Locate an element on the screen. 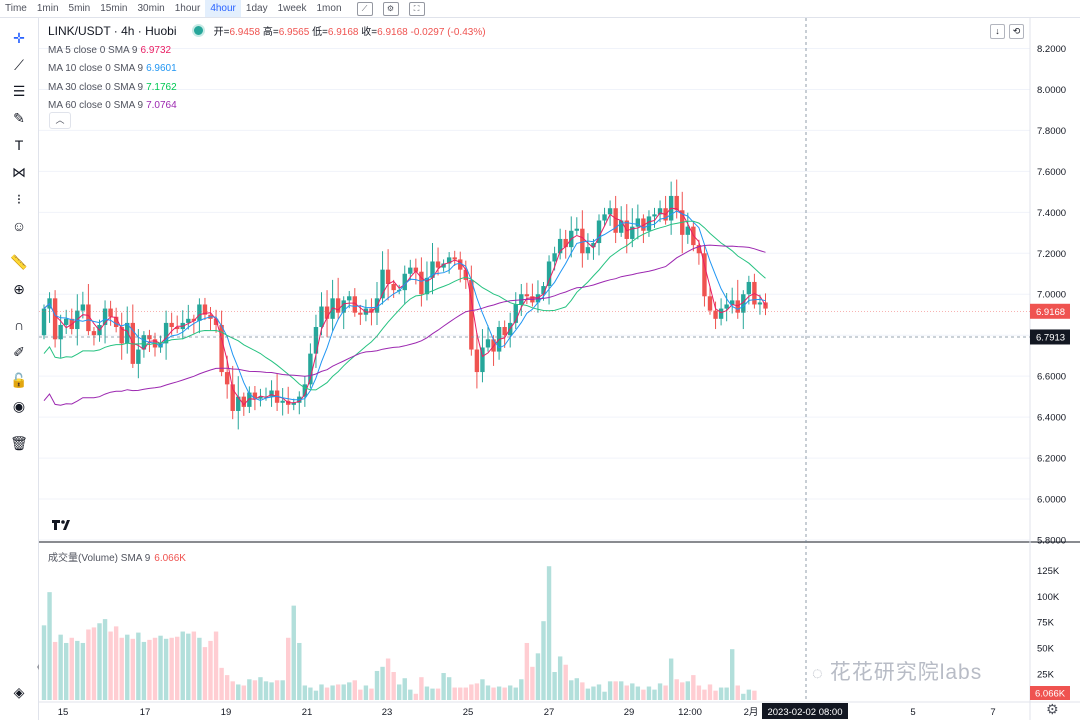 This screenshot has width=1080, height=720. timeframe-1day: 1day is located at coordinates (256, 8).